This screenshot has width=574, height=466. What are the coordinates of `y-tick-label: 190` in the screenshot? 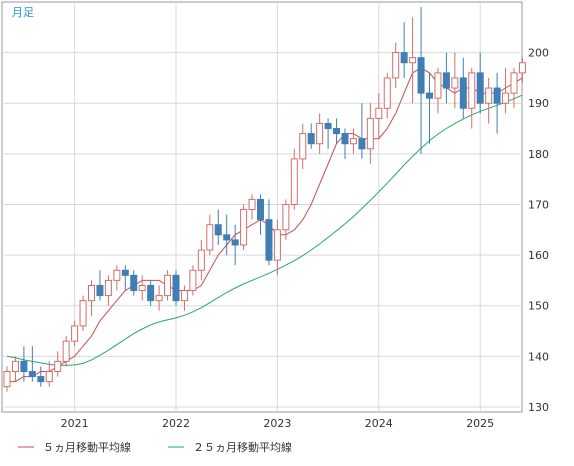 It's located at (538, 103).